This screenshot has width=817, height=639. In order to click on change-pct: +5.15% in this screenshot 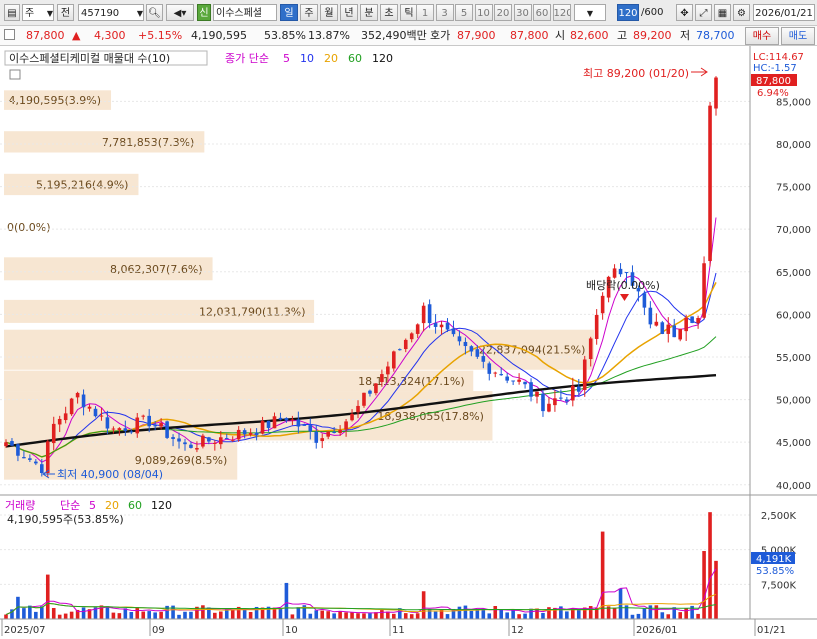, I will do `click(160, 35)`.